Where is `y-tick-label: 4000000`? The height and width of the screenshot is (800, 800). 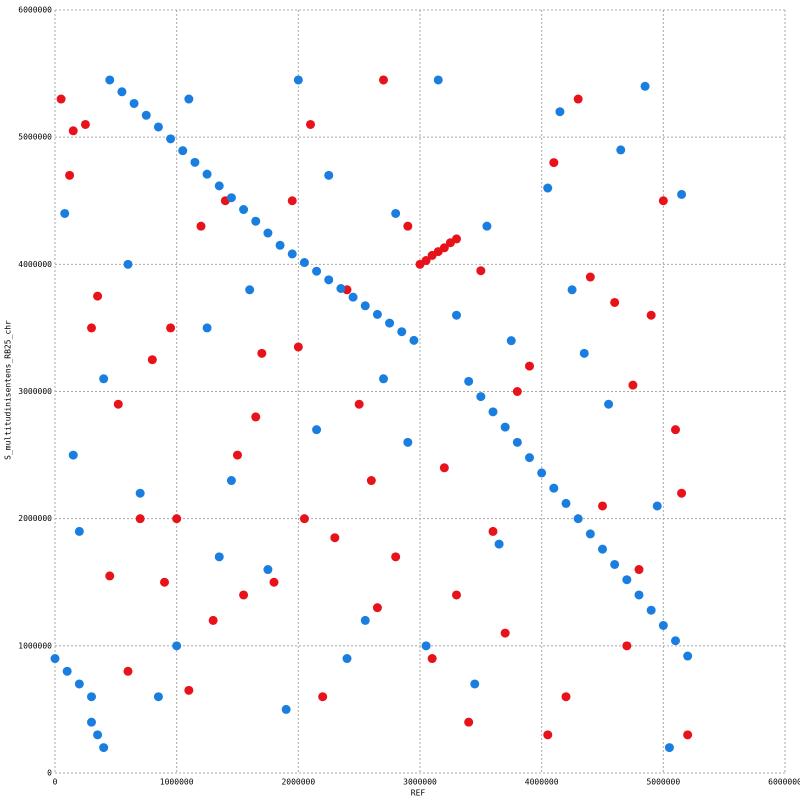 y-tick-label: 4000000 is located at coordinates (35, 264).